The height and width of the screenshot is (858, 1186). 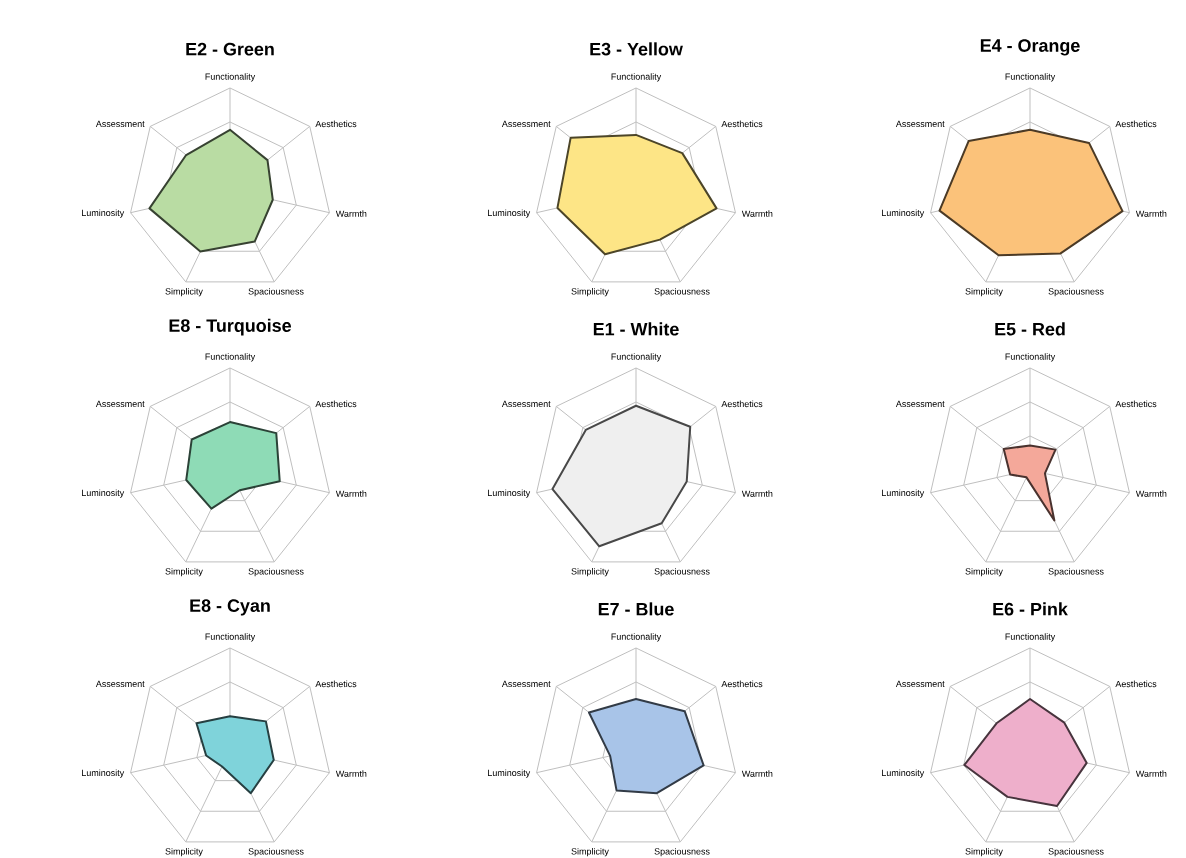 What do you see at coordinates (230, 49) in the screenshot?
I see `chart-title: E2 - Green` at bounding box center [230, 49].